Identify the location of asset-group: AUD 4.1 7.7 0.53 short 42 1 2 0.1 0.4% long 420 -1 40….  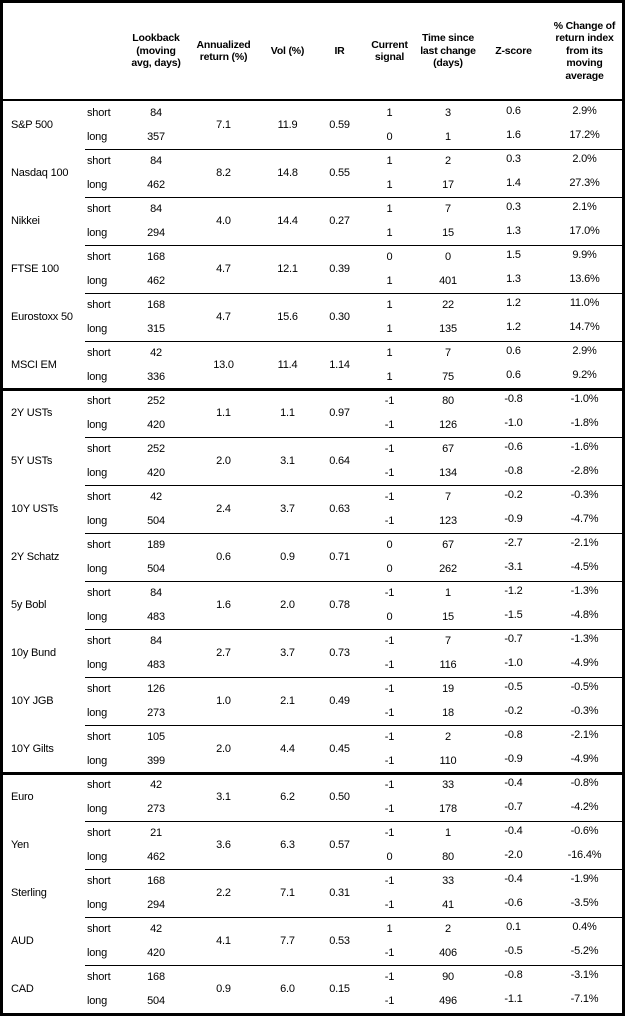
(312, 940).